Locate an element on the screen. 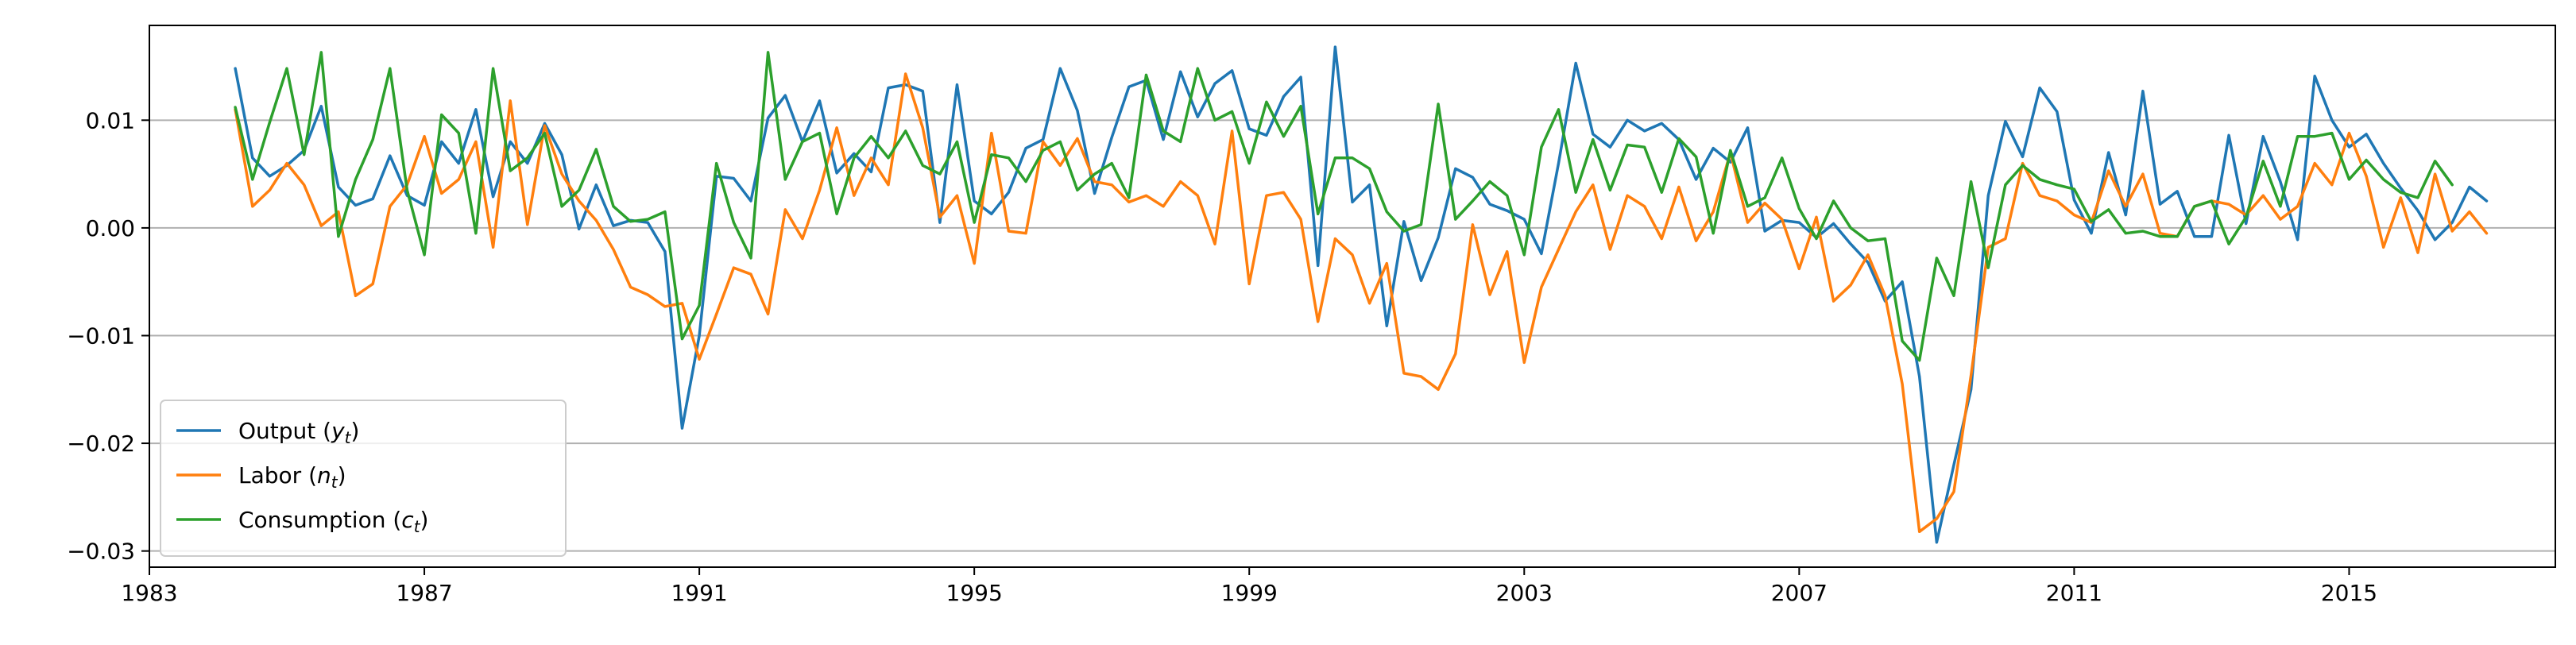 Image resolution: width=2576 pixels, height=645 pixels. x-tick-label: 1987 is located at coordinates (424, 593).